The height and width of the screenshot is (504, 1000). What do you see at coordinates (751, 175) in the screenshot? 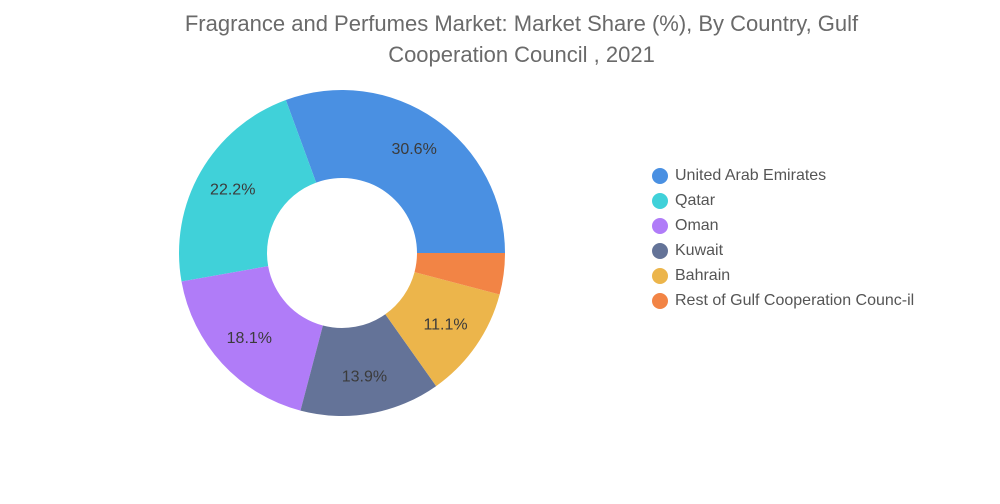
I see `legend-label: United Arab Emirates` at bounding box center [751, 175].